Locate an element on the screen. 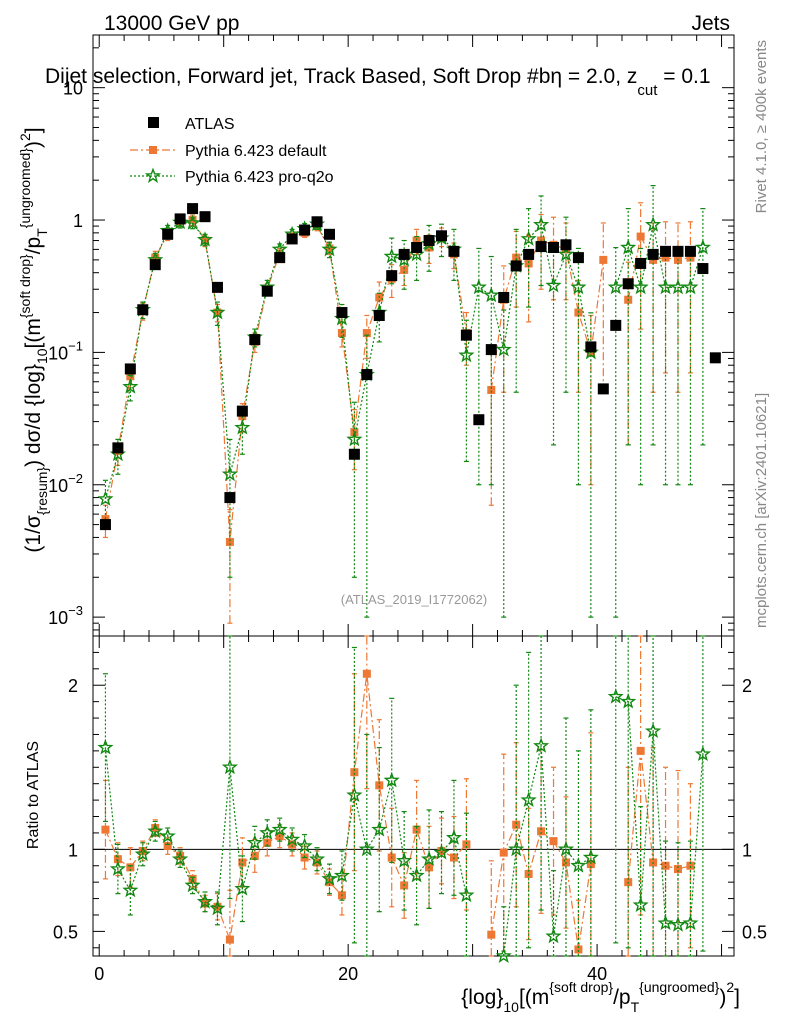 The image size is (786, 1024). ratio-y-tick-label: 0.5 is located at coordinates (65, 932).